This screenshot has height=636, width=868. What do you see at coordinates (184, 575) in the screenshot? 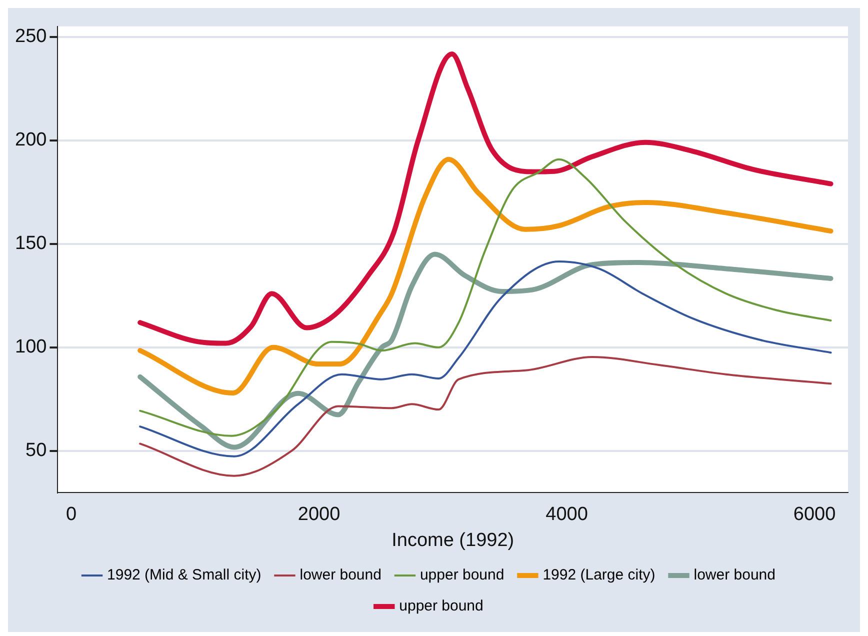
I see `legend-label: 1992 (Mid & Small city)` at bounding box center [184, 575].